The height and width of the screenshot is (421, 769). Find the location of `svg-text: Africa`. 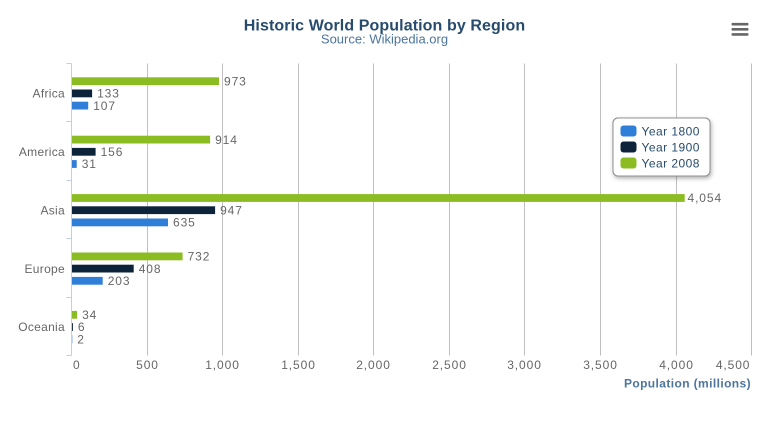

svg-text: Africa is located at coordinates (49, 94).